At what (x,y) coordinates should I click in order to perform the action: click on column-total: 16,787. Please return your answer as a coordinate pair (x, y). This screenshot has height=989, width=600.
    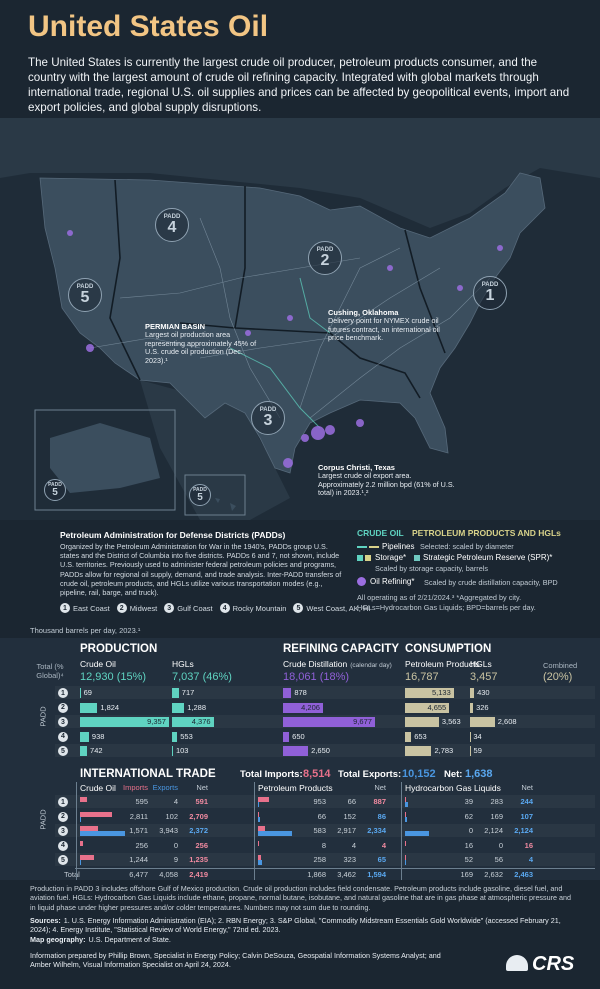
    Looking at the image, I should click on (422, 677).